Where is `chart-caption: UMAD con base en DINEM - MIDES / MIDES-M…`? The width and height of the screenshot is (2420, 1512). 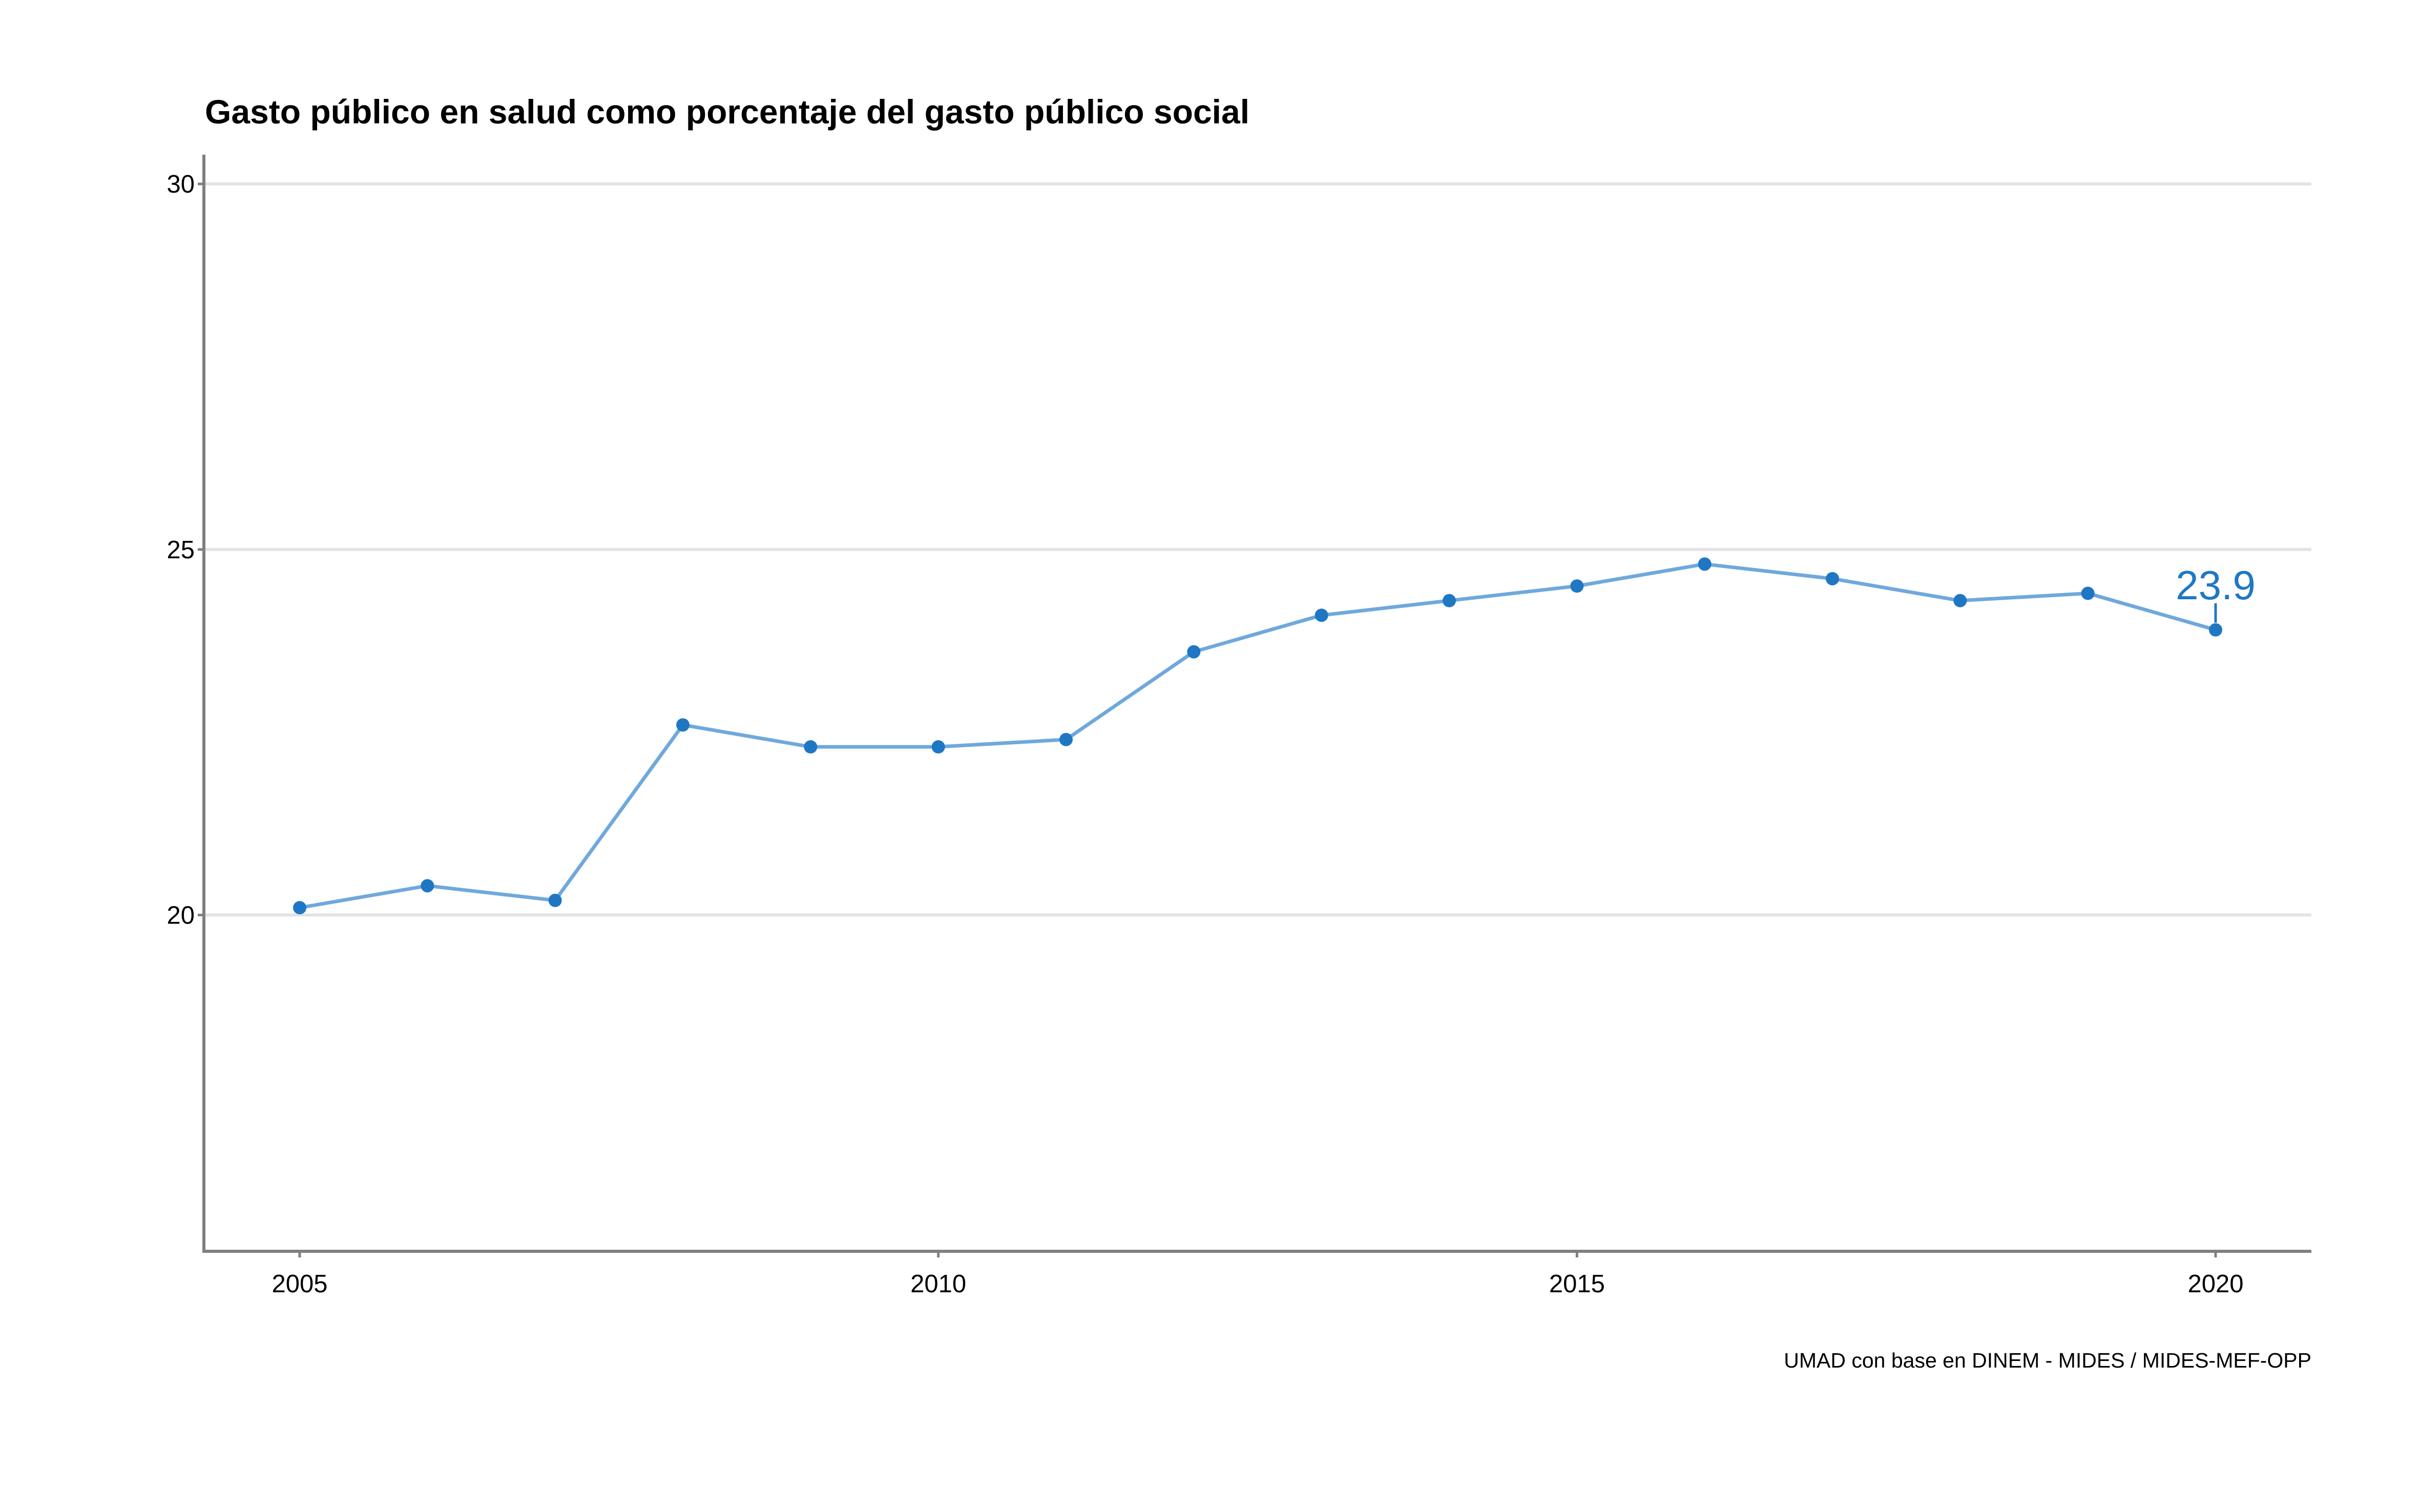 chart-caption: UMAD con base en DINEM - MIDES / MIDES-M… is located at coordinates (2047, 1360).